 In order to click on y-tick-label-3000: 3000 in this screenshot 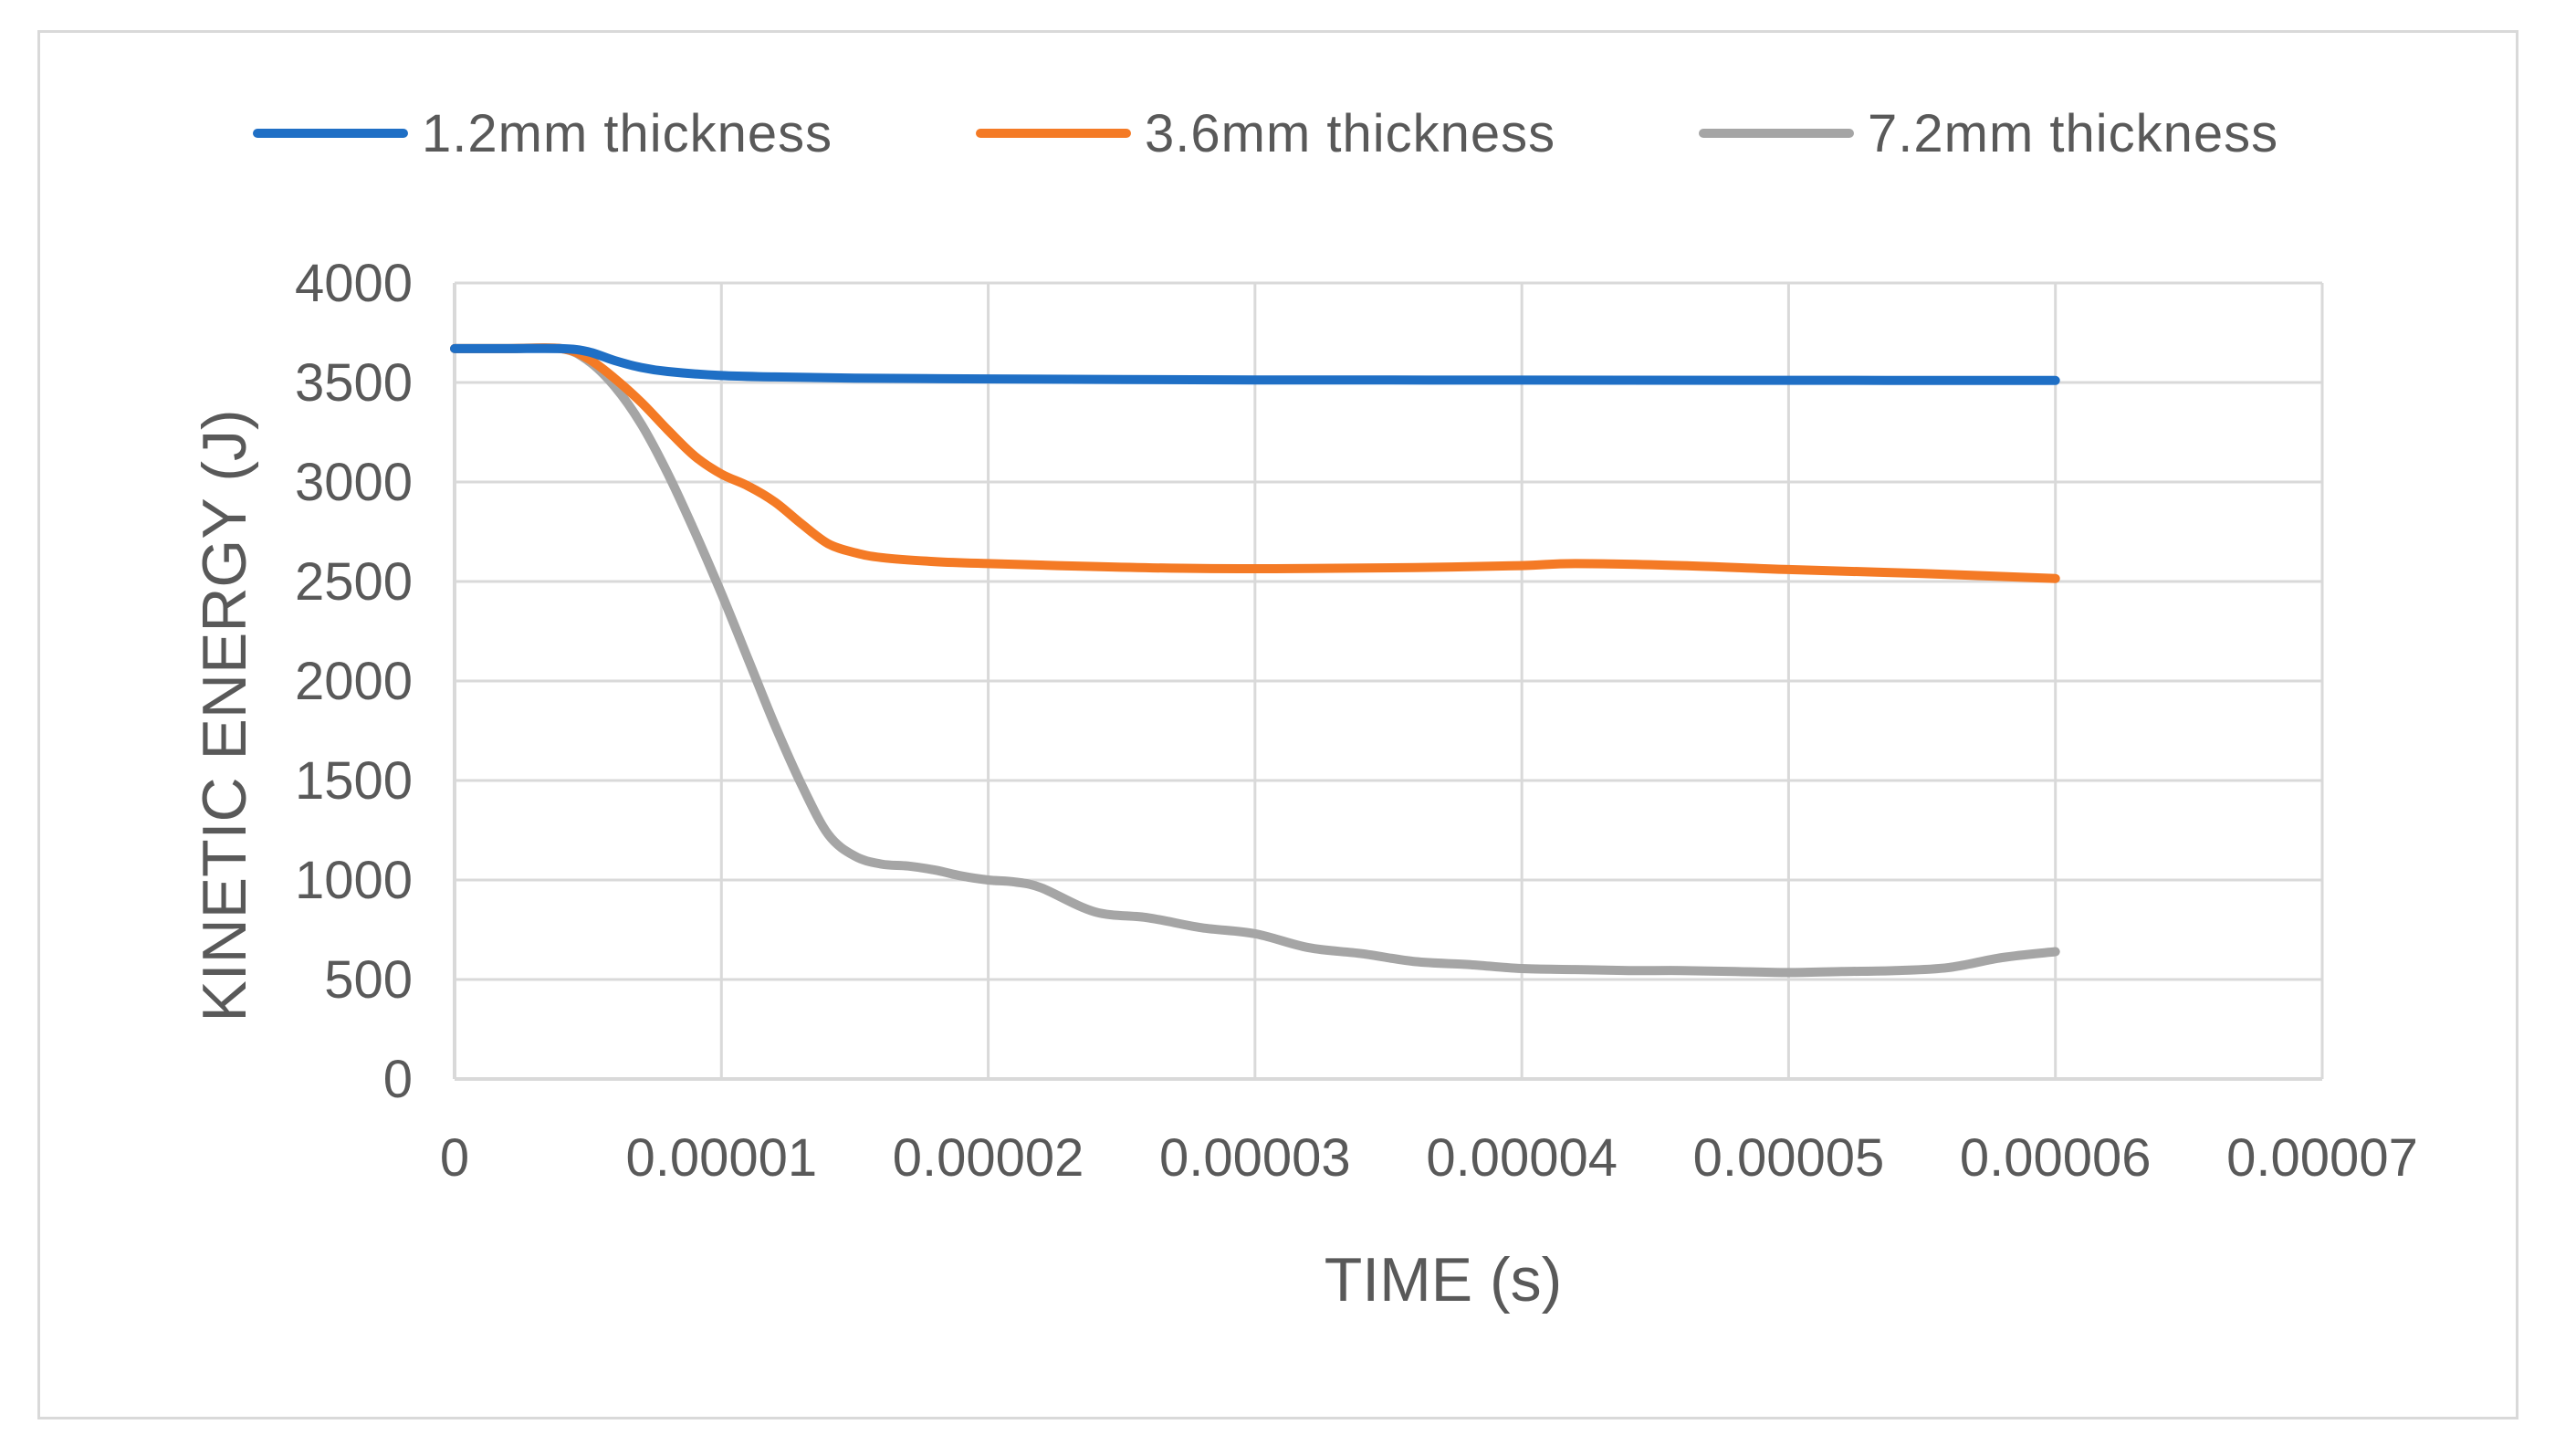, I will do `click(354, 482)`.